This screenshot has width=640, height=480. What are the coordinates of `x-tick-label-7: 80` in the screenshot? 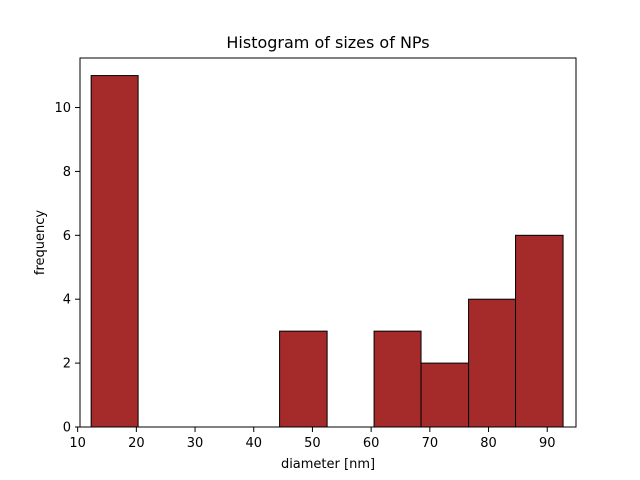 It's located at (488, 443).